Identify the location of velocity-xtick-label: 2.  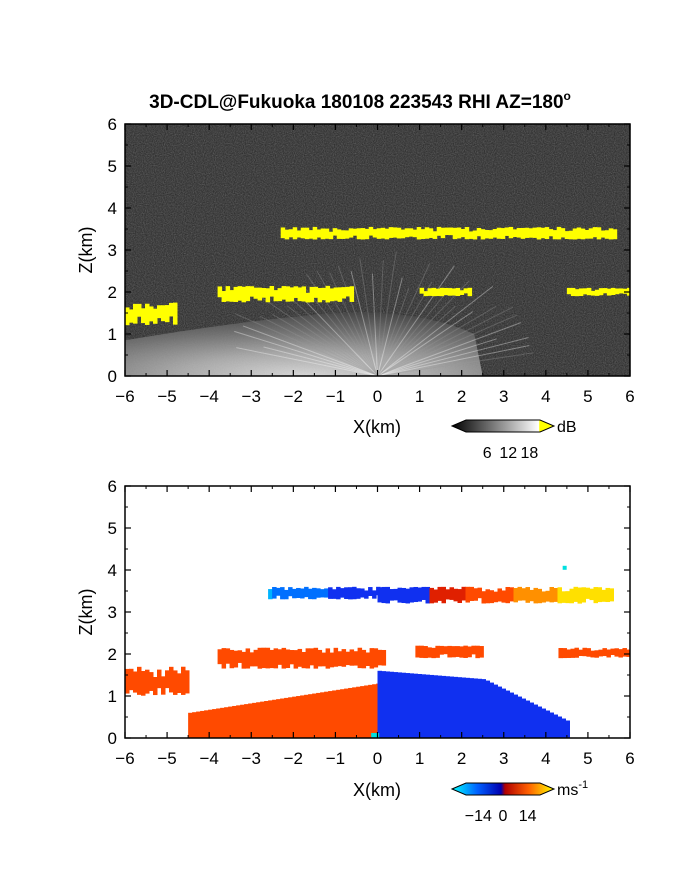
(461, 758).